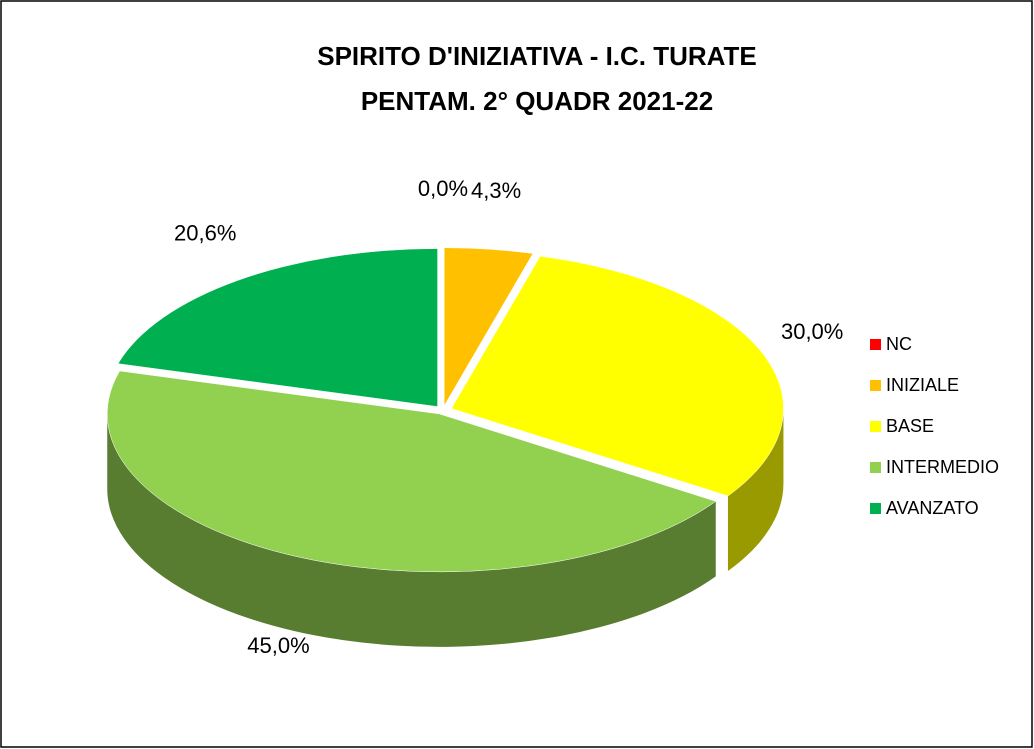 The image size is (1034, 749). I want to click on legend-label: INIZIALE, so click(922, 385).